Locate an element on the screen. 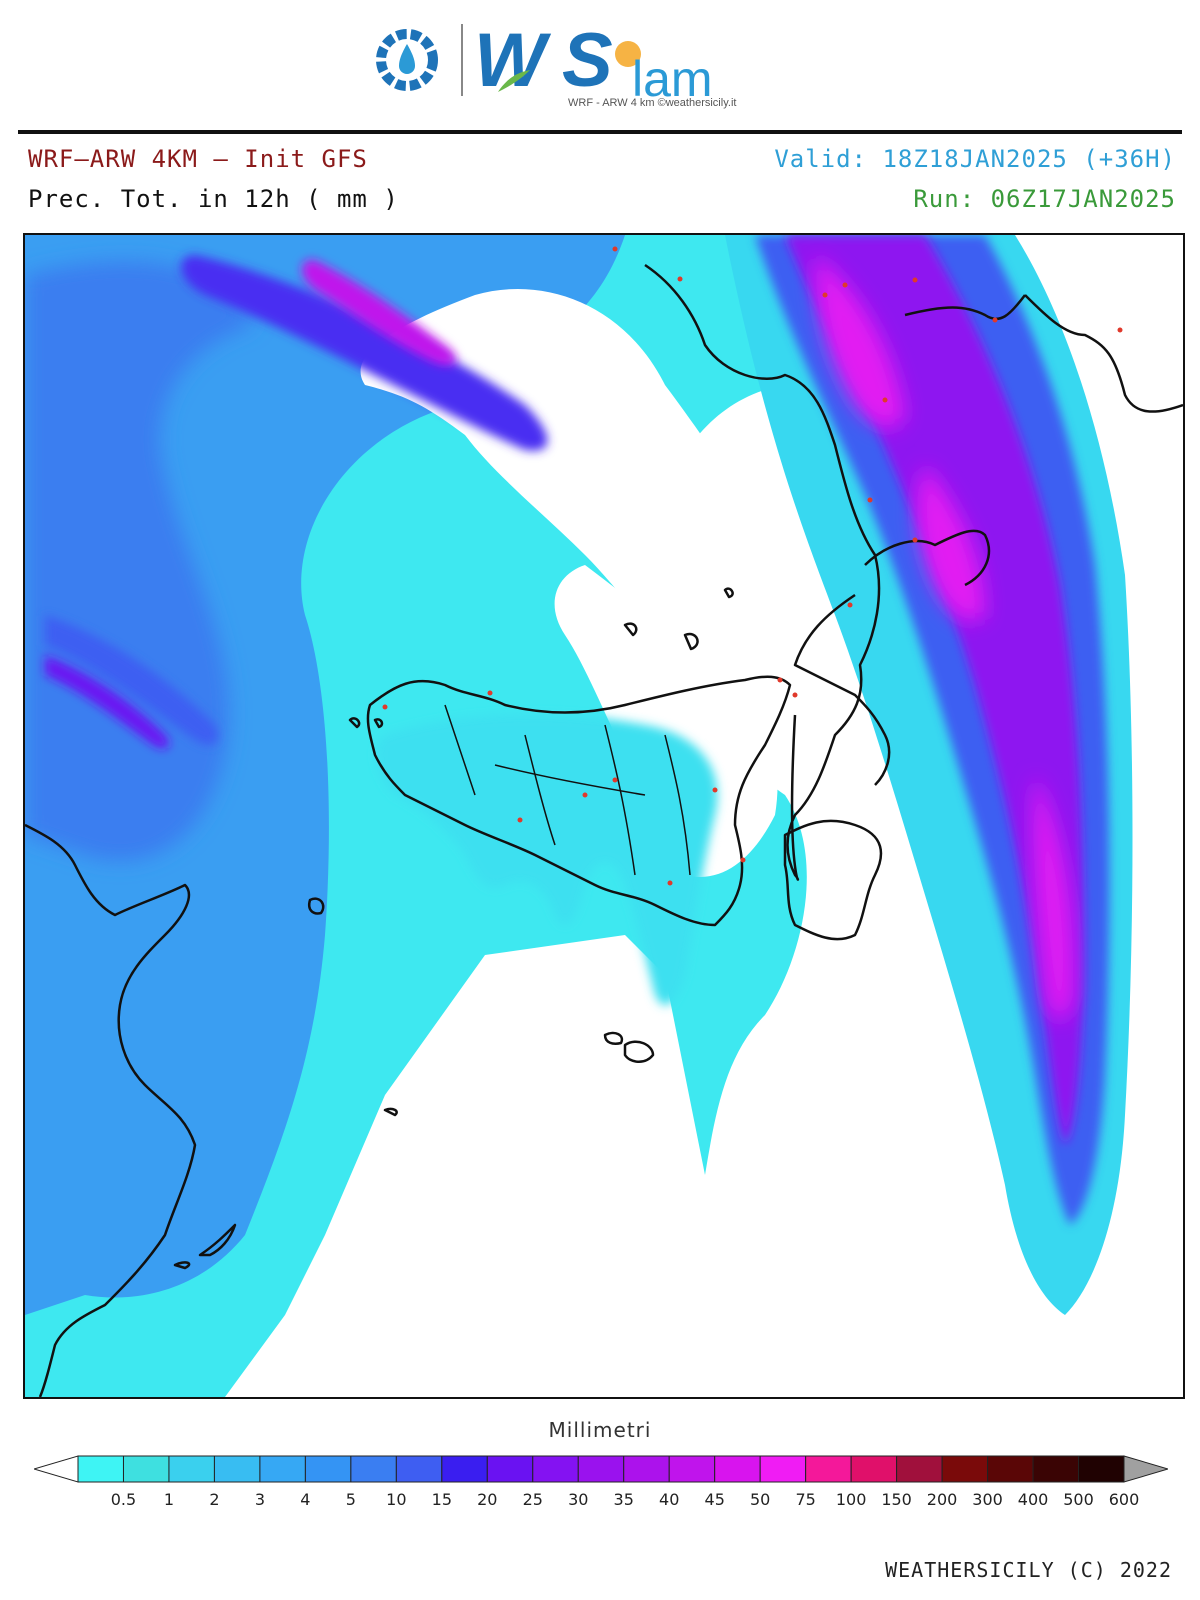 This screenshot has width=1200, height=1600. colorbar-over-triangle is located at coordinates (1145, 1469).